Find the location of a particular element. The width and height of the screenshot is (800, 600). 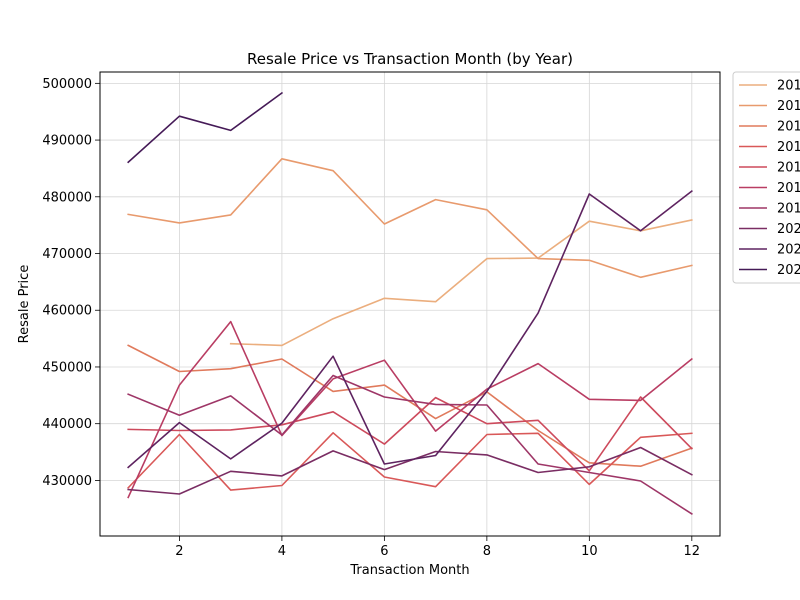

legend: 201 201 201 201 201 201 201 202 202 202 is located at coordinates (766, 177).